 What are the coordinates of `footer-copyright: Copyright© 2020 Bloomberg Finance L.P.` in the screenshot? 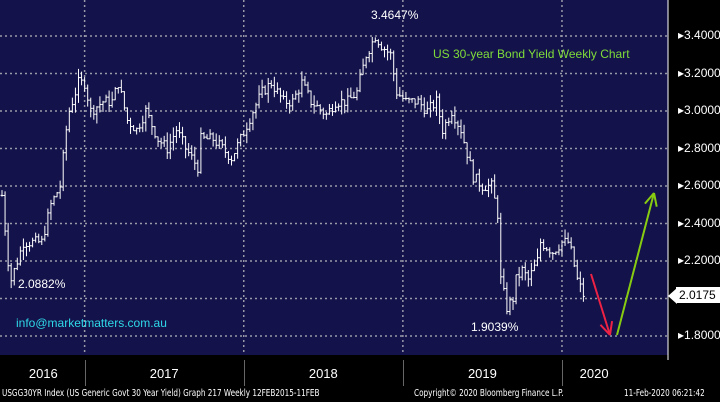 It's located at (489, 393).